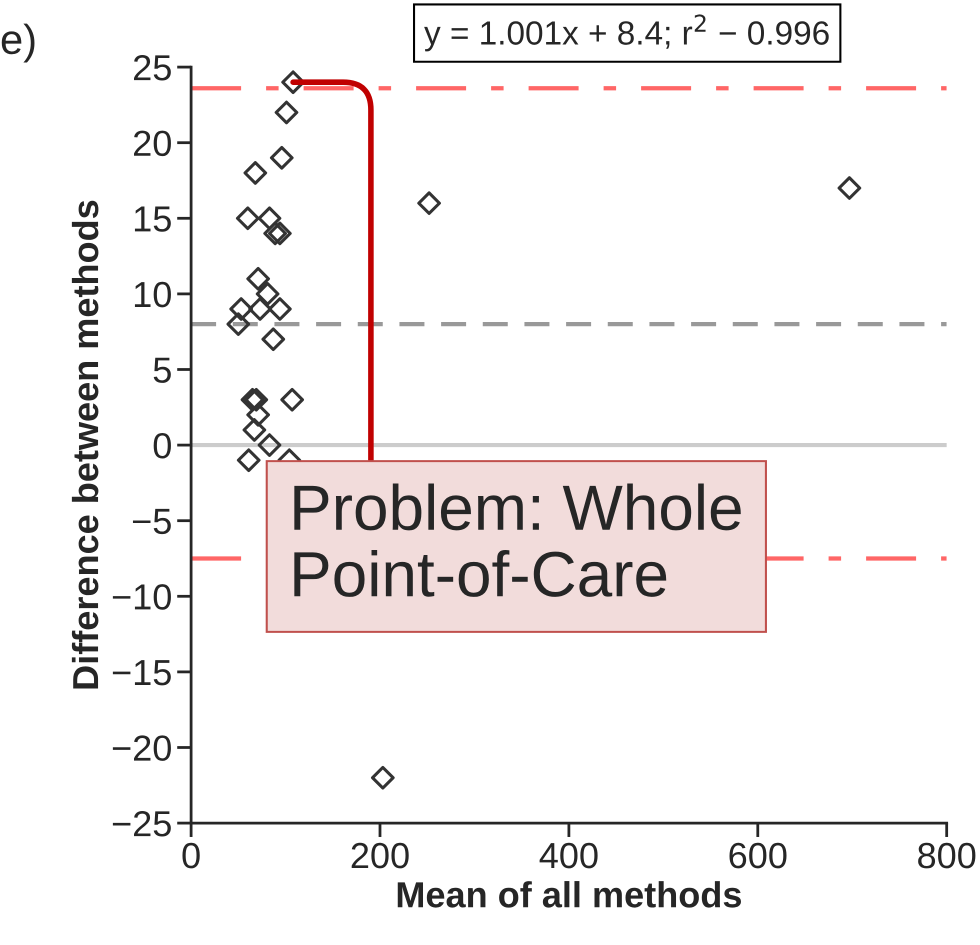 The height and width of the screenshot is (945, 980). Describe the element at coordinates (162, 370) in the screenshot. I see `y-tick-label: 5` at that location.